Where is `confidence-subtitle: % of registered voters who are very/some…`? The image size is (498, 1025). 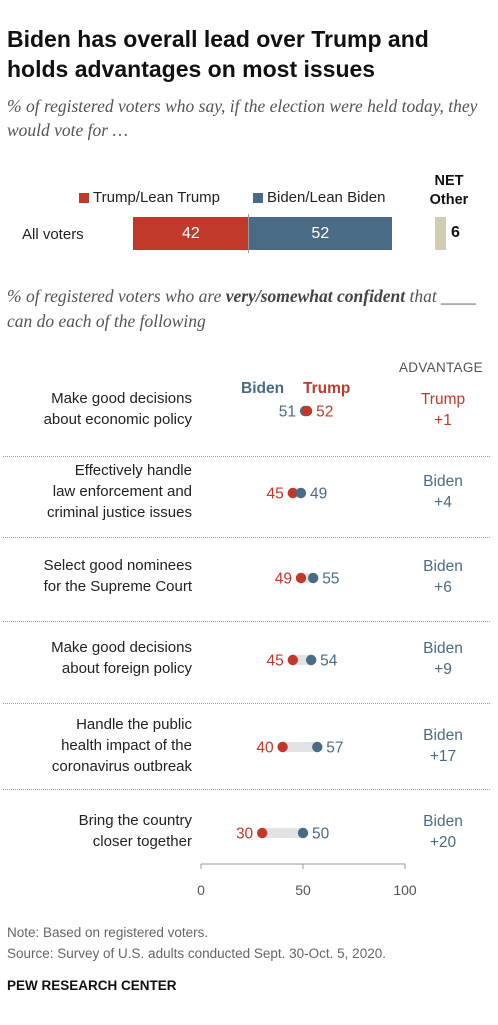 confidence-subtitle: % of registered voters who are very/some… is located at coordinates (247, 309).